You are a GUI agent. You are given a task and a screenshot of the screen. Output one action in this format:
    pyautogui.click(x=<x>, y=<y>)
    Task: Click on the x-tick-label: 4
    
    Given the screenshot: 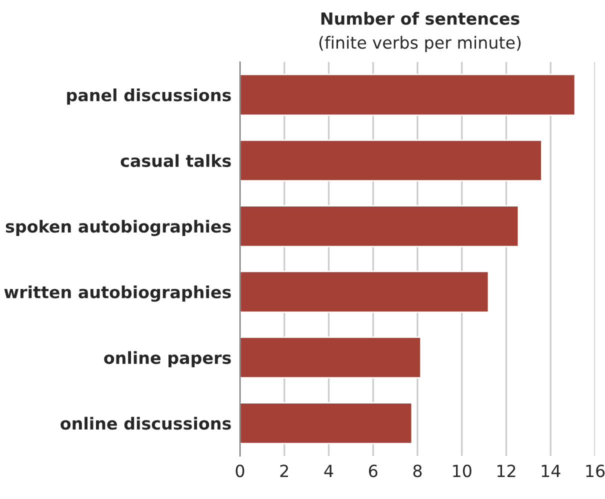 What is the action you would take?
    pyautogui.click(x=329, y=470)
    